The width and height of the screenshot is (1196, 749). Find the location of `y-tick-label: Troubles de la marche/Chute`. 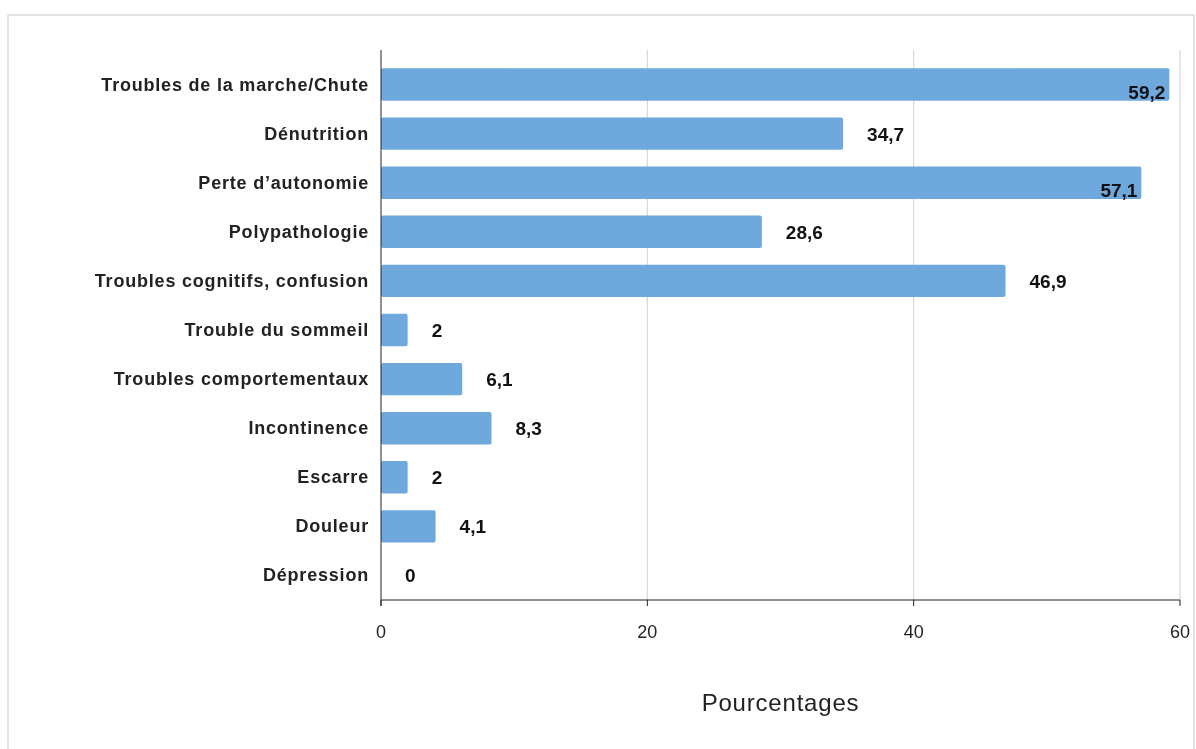

y-tick-label: Troubles de la marche/Chute is located at coordinates (235, 84).